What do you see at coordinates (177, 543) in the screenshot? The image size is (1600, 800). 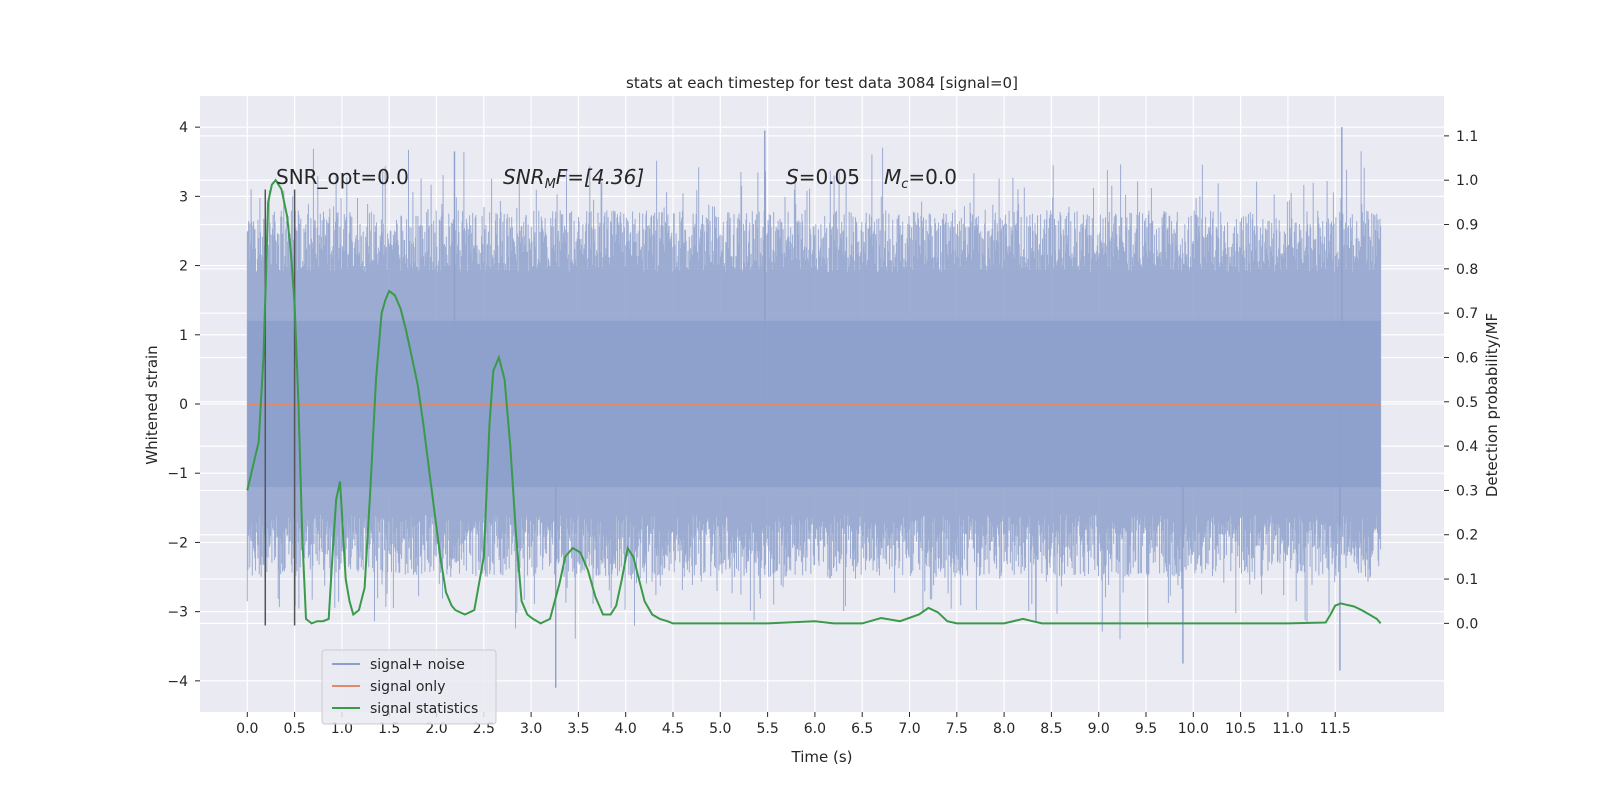 I see `y-tick-label-2: −2` at bounding box center [177, 543].